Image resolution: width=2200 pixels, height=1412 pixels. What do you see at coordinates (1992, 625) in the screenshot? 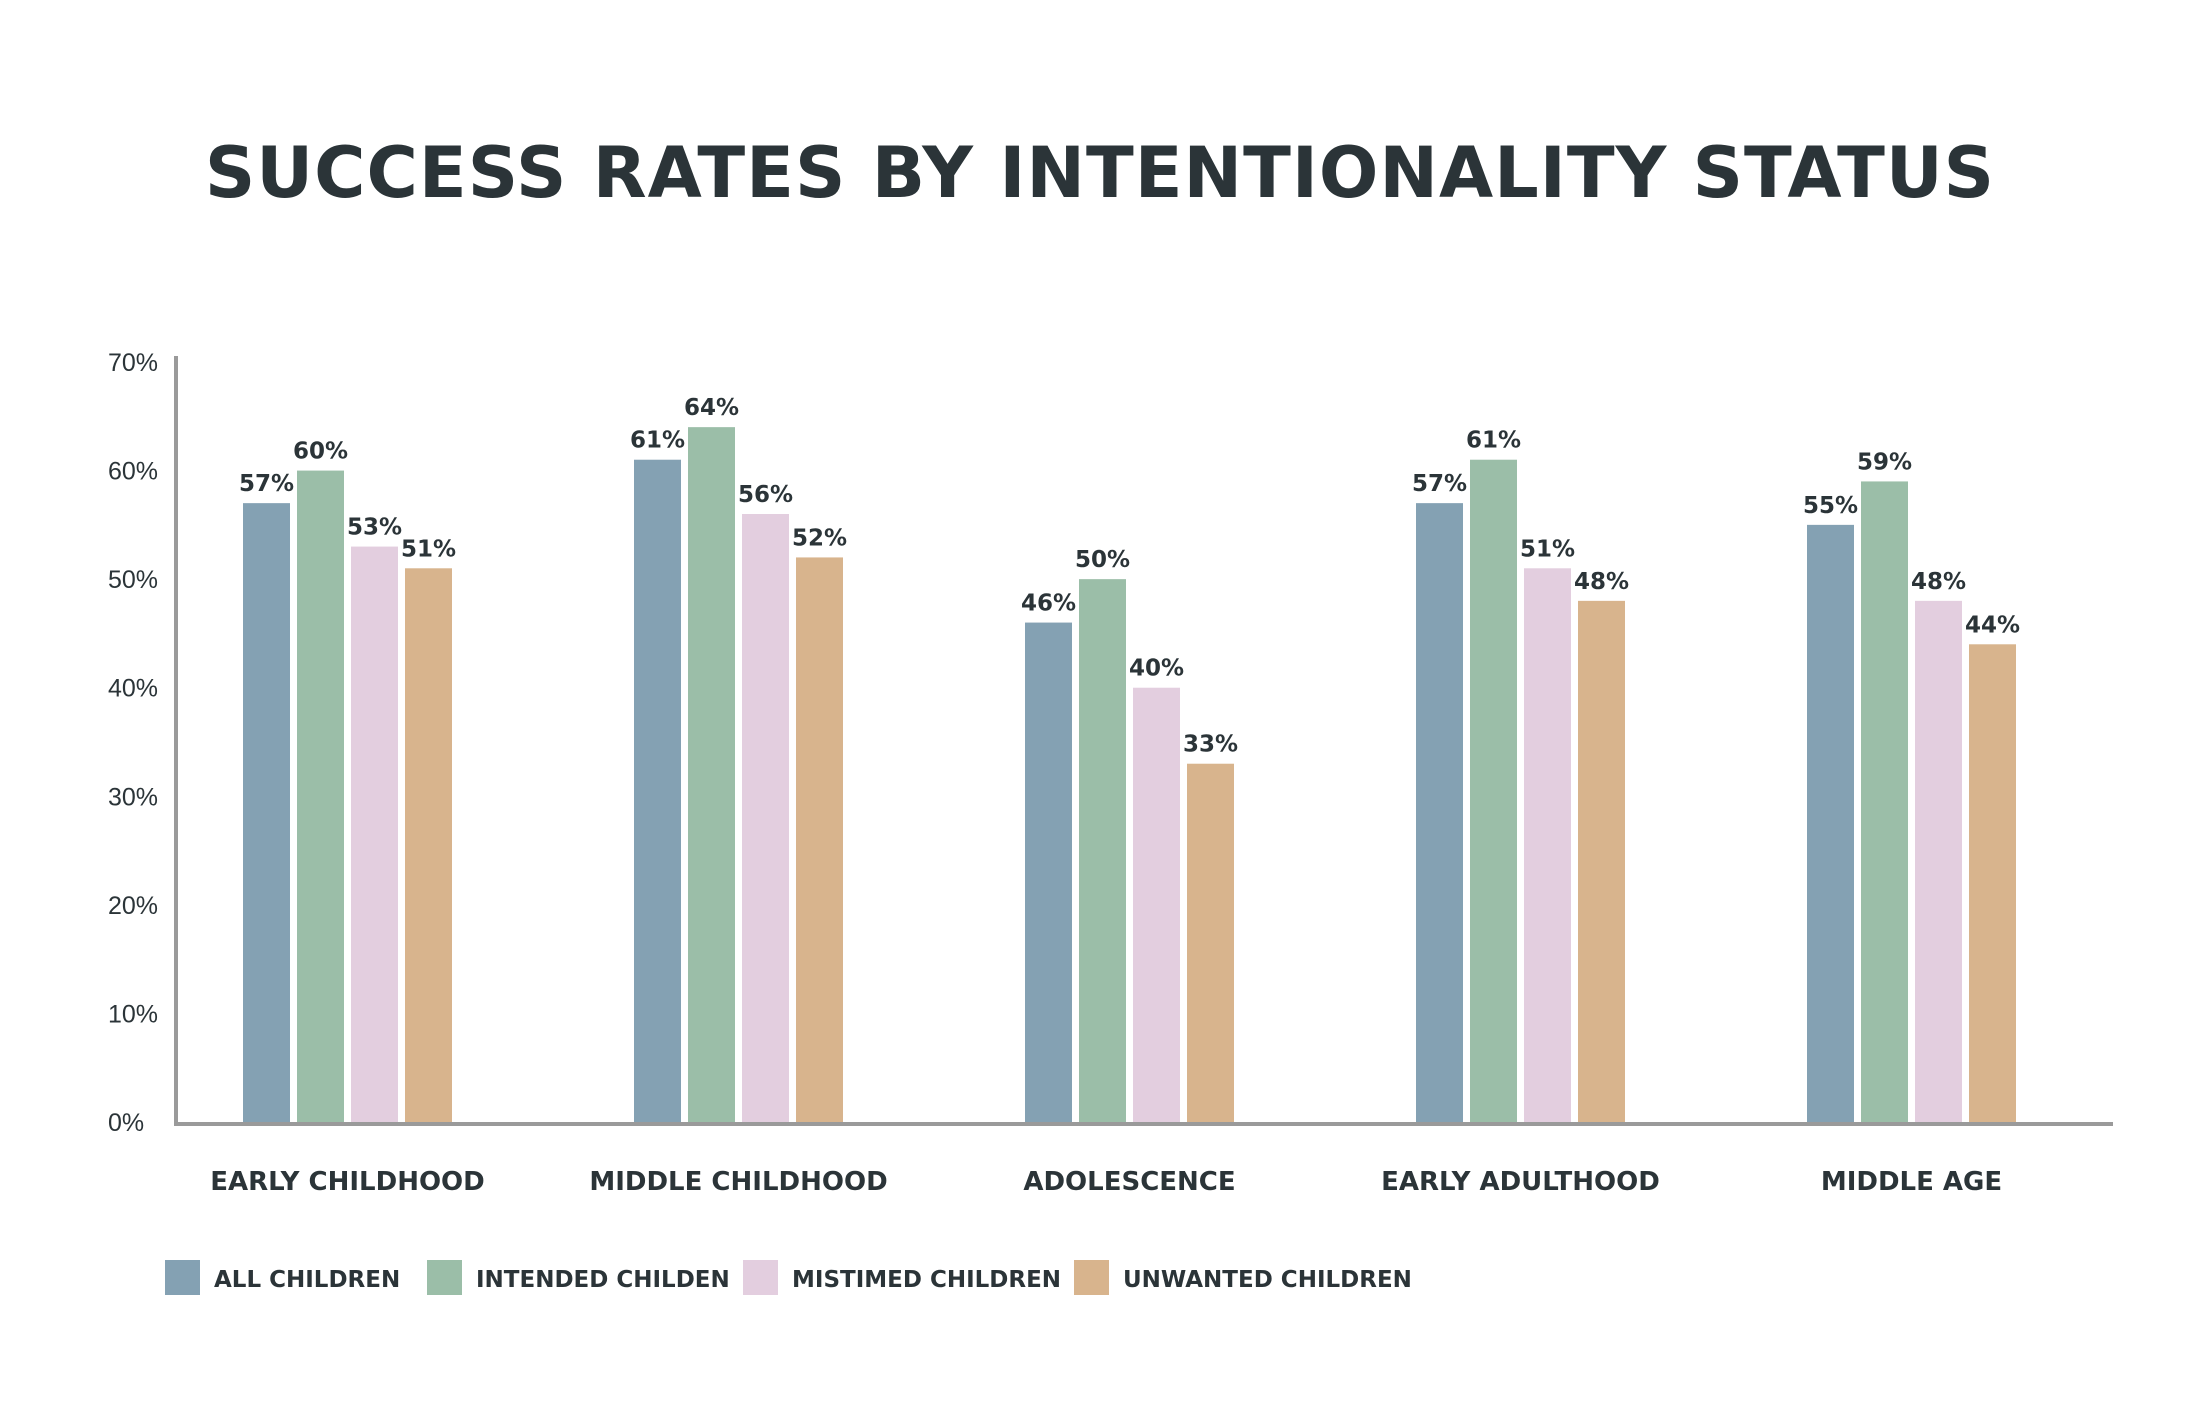
I see `data-label: 44%` at bounding box center [1992, 625].